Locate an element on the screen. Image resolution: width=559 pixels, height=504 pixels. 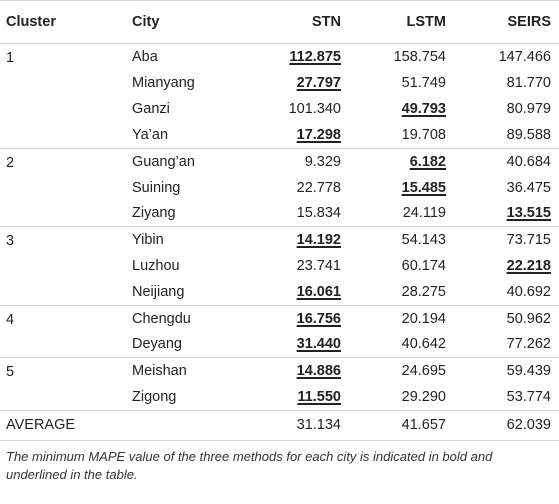
city-cell: Guang’an is located at coordinates (174, 161).